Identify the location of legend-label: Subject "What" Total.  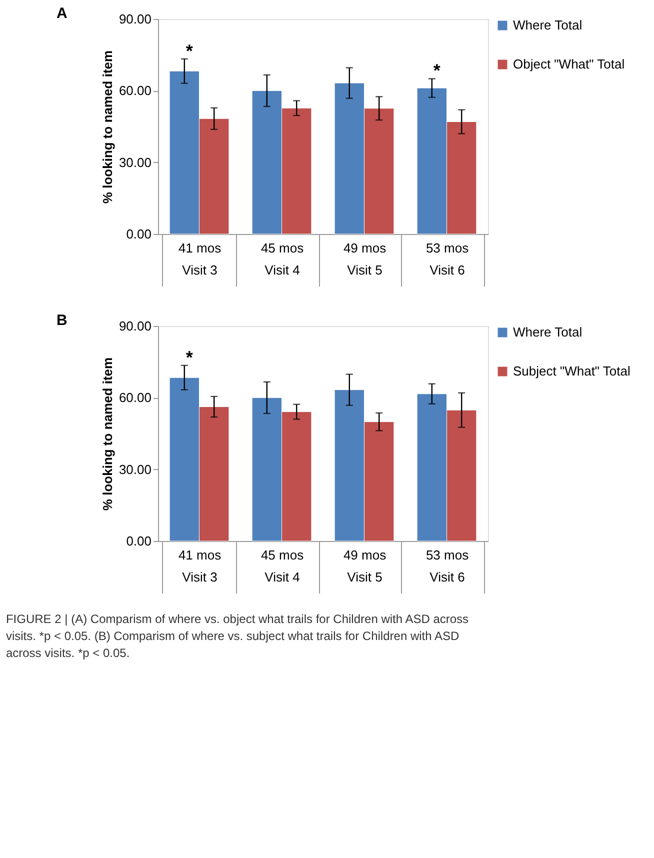
(571, 371).